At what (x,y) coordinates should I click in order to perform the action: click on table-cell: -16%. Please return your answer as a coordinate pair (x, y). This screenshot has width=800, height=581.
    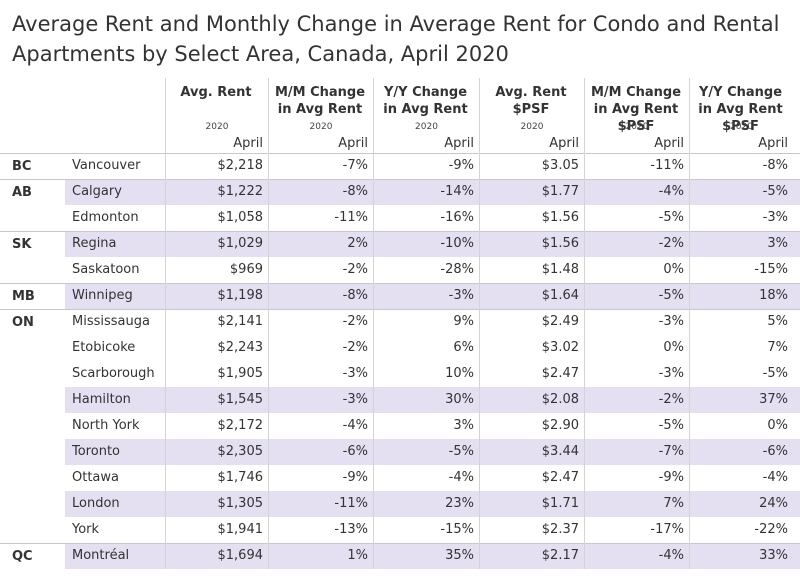
    Looking at the image, I should click on (457, 217).